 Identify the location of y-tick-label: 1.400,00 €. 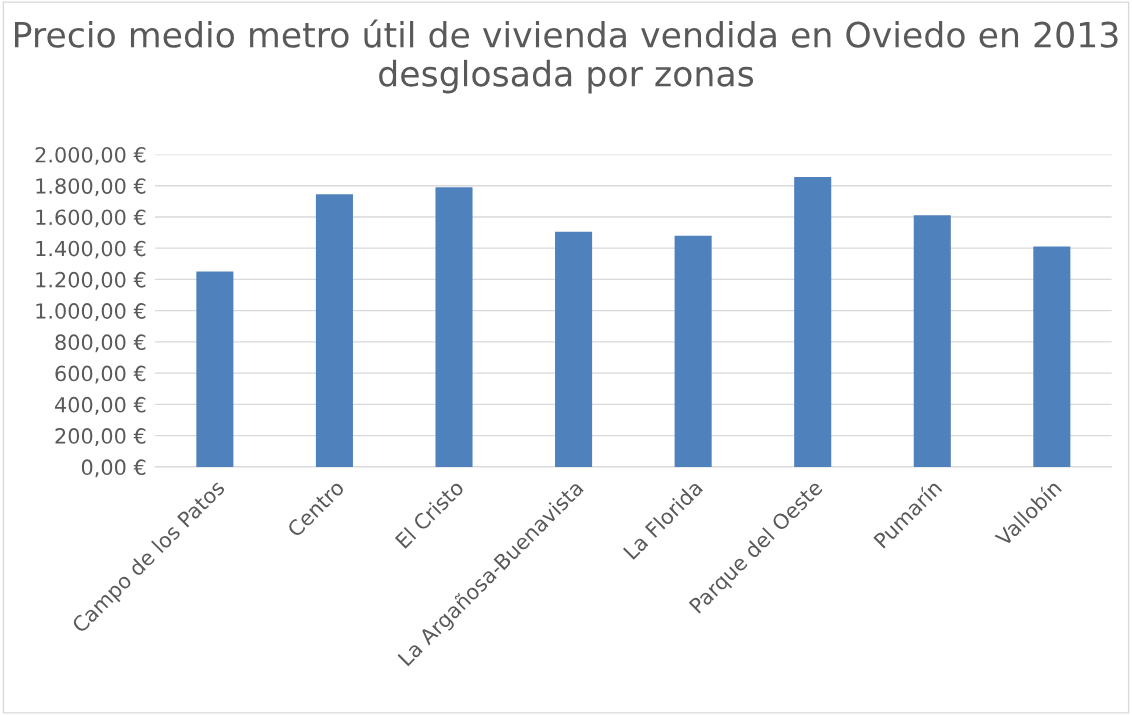
(91, 249).